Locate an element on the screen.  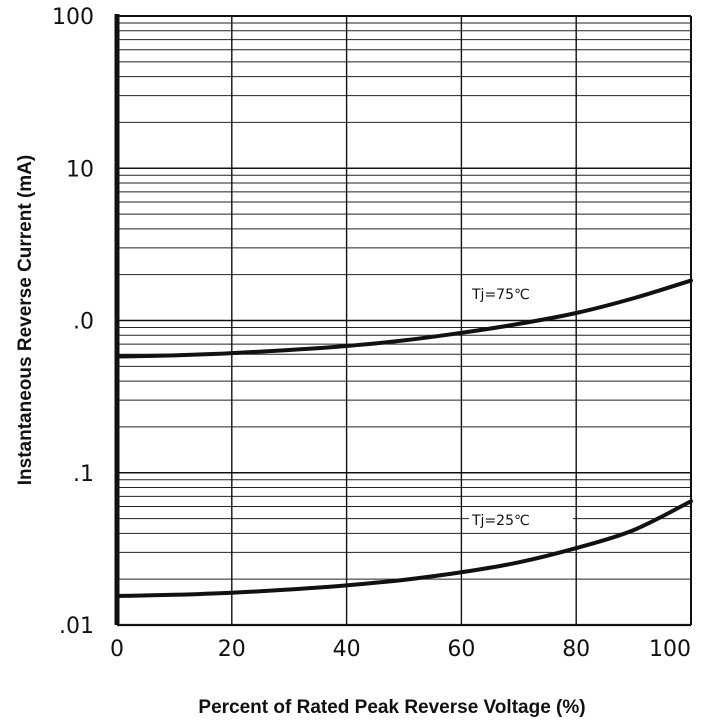
x-tick-label: 60 is located at coordinates (461, 649).